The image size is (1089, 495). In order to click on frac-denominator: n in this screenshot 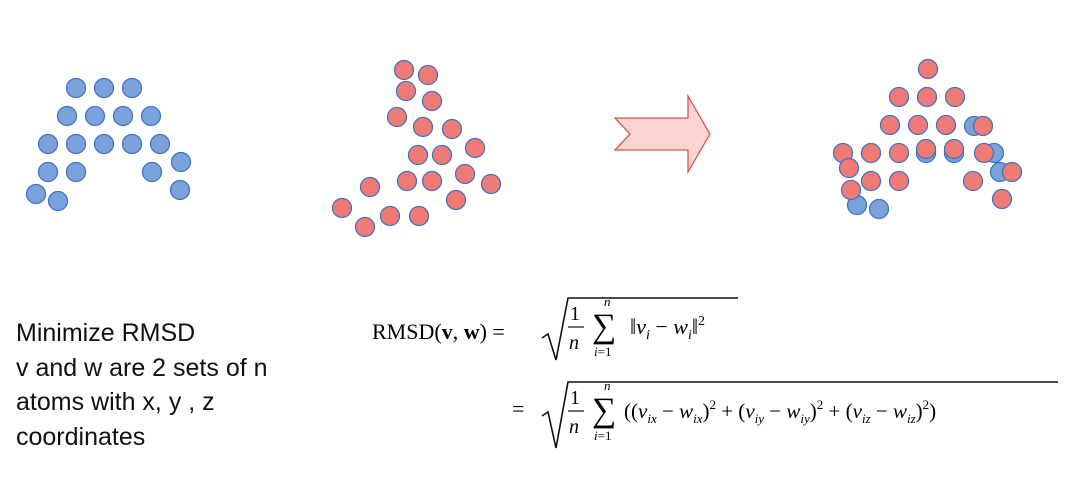, I will do `click(574, 343)`.